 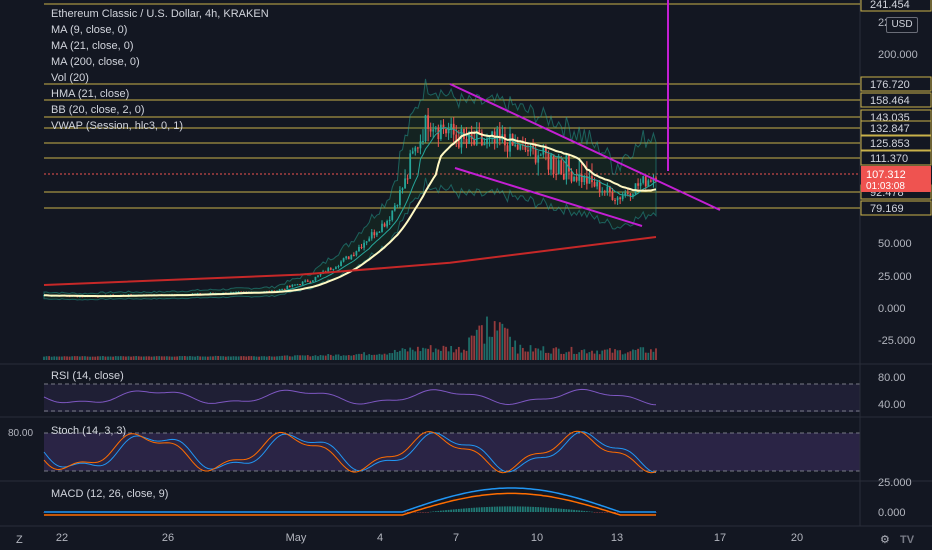 What do you see at coordinates (98, 110) in the screenshot?
I see `indicator-bb: BB (20, close, 2, 0)` at bounding box center [98, 110].